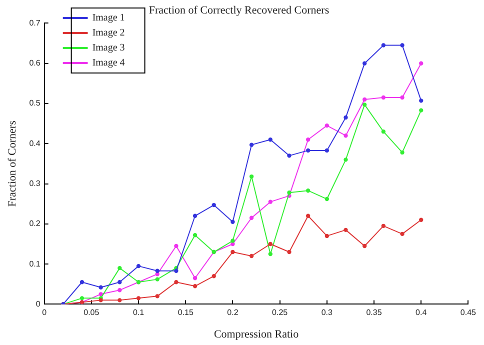 Image resolution: width=484 pixels, height=345 pixels. I want to click on chart-title: Fraction of Correctly Recovered Corners, so click(239, 10).